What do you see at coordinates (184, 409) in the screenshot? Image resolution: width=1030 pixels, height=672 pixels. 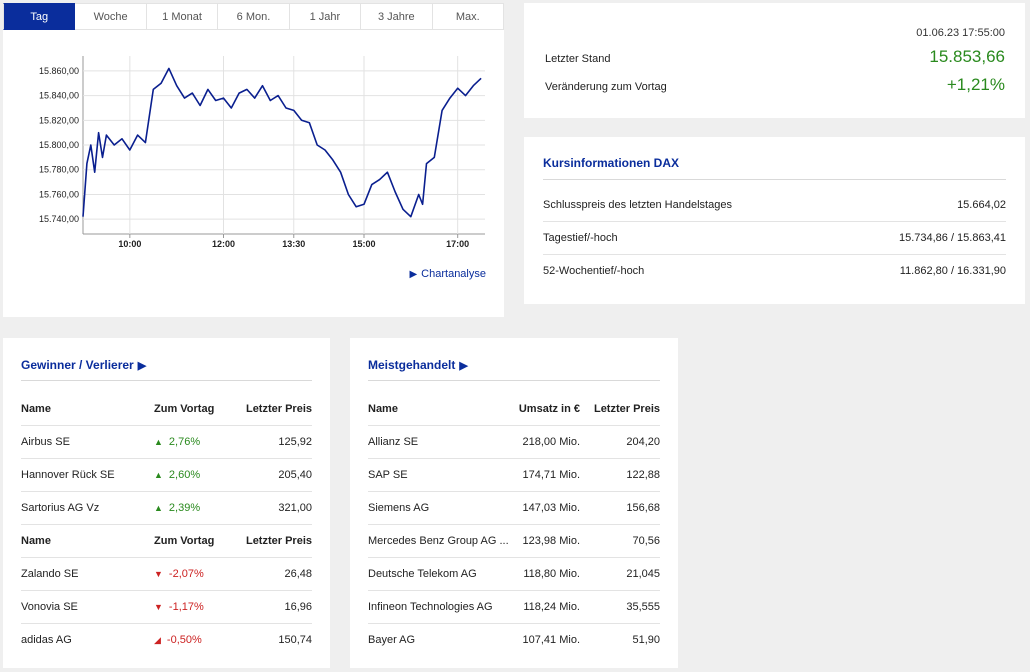 I see `col-change: Zum Vortag` at bounding box center [184, 409].